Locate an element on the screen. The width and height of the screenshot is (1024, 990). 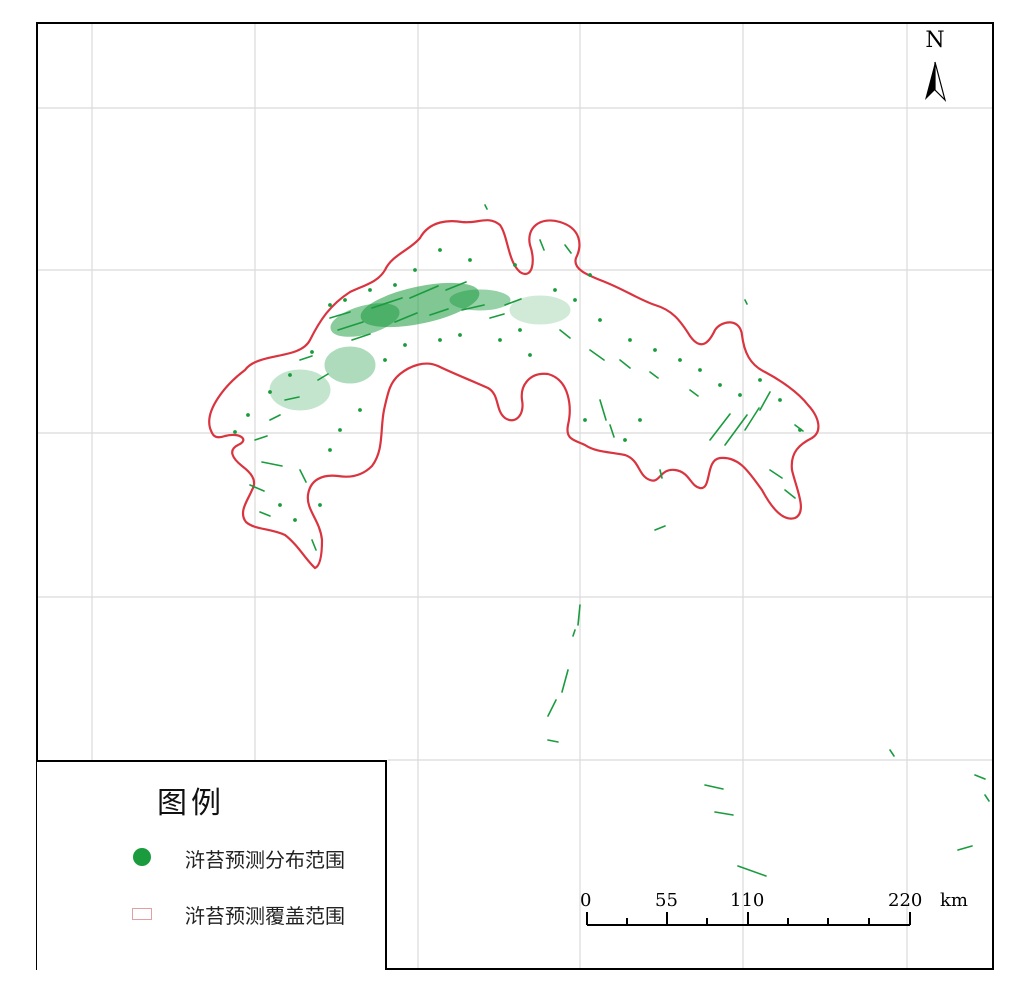
legend-panel: 图例 浒苔预测分布范围 浒苔预测覆盖范围 is located at coordinates (212, 865).